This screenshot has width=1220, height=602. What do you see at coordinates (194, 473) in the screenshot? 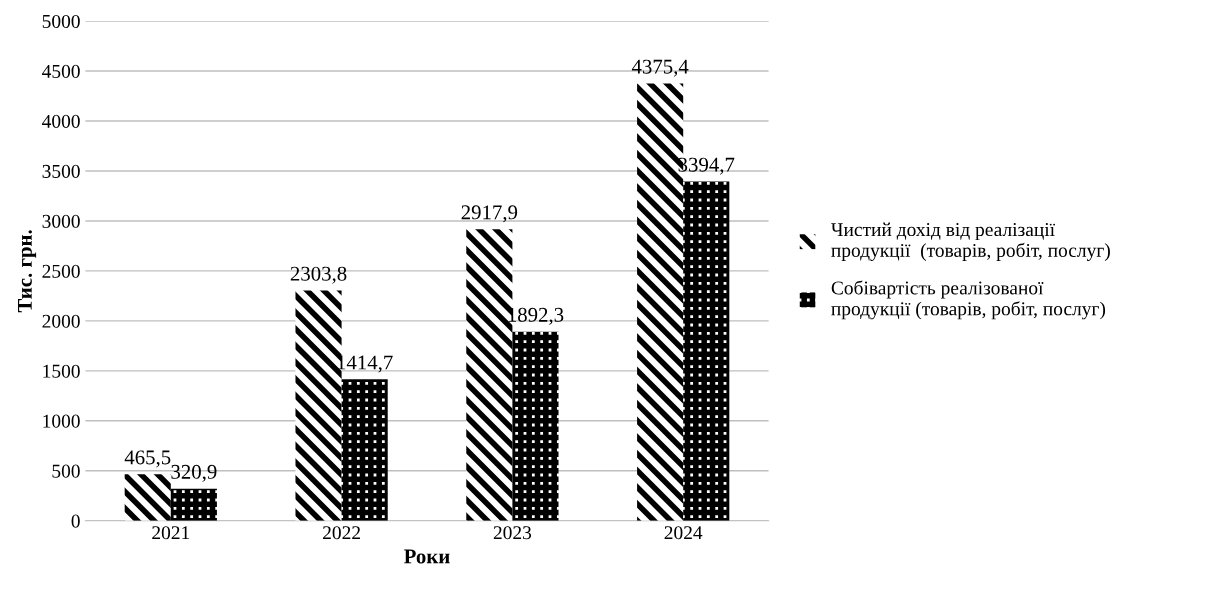
I see `data-label: 320,9` at bounding box center [194, 473].